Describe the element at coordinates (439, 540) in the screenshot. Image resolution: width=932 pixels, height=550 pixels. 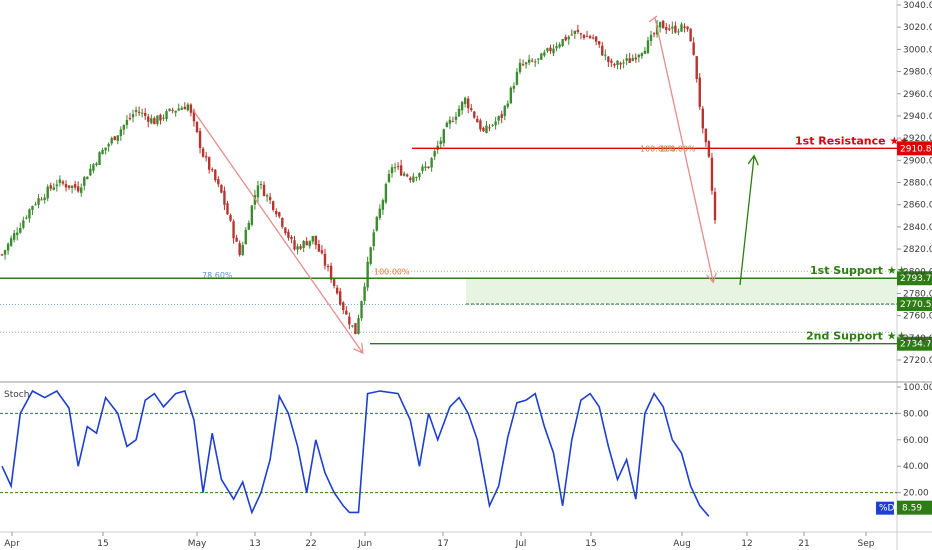
I see `time-axis: Apr 15 May 13 22 Jun 17 Jul 15 Aug 12 21 Sep` at that location.